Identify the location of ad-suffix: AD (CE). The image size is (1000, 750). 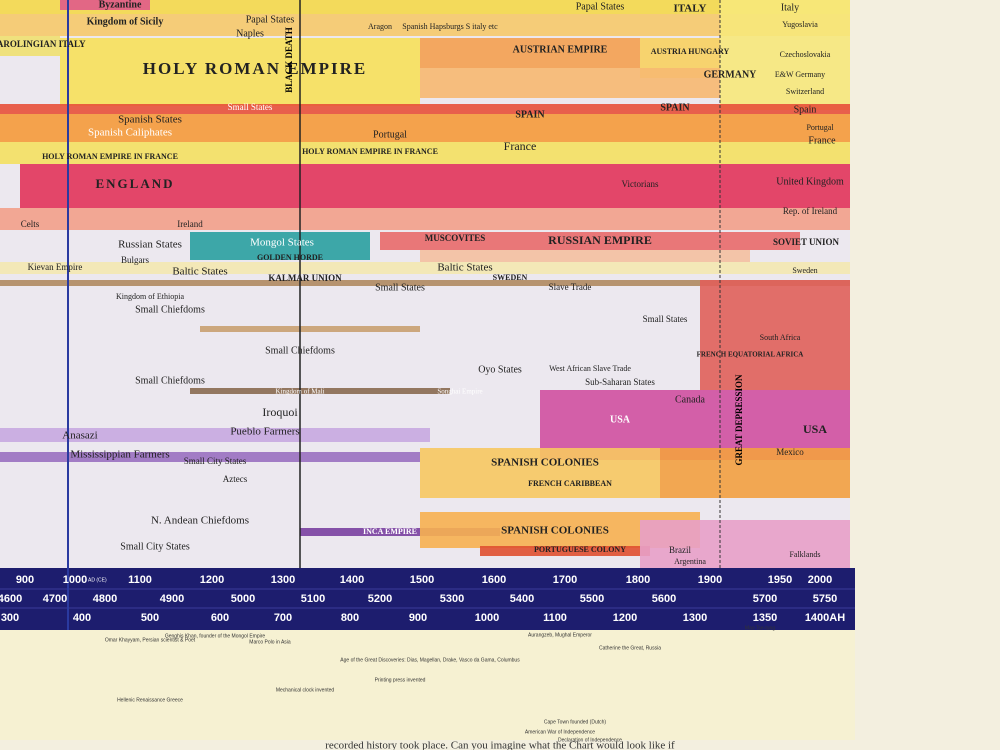
(97, 580).